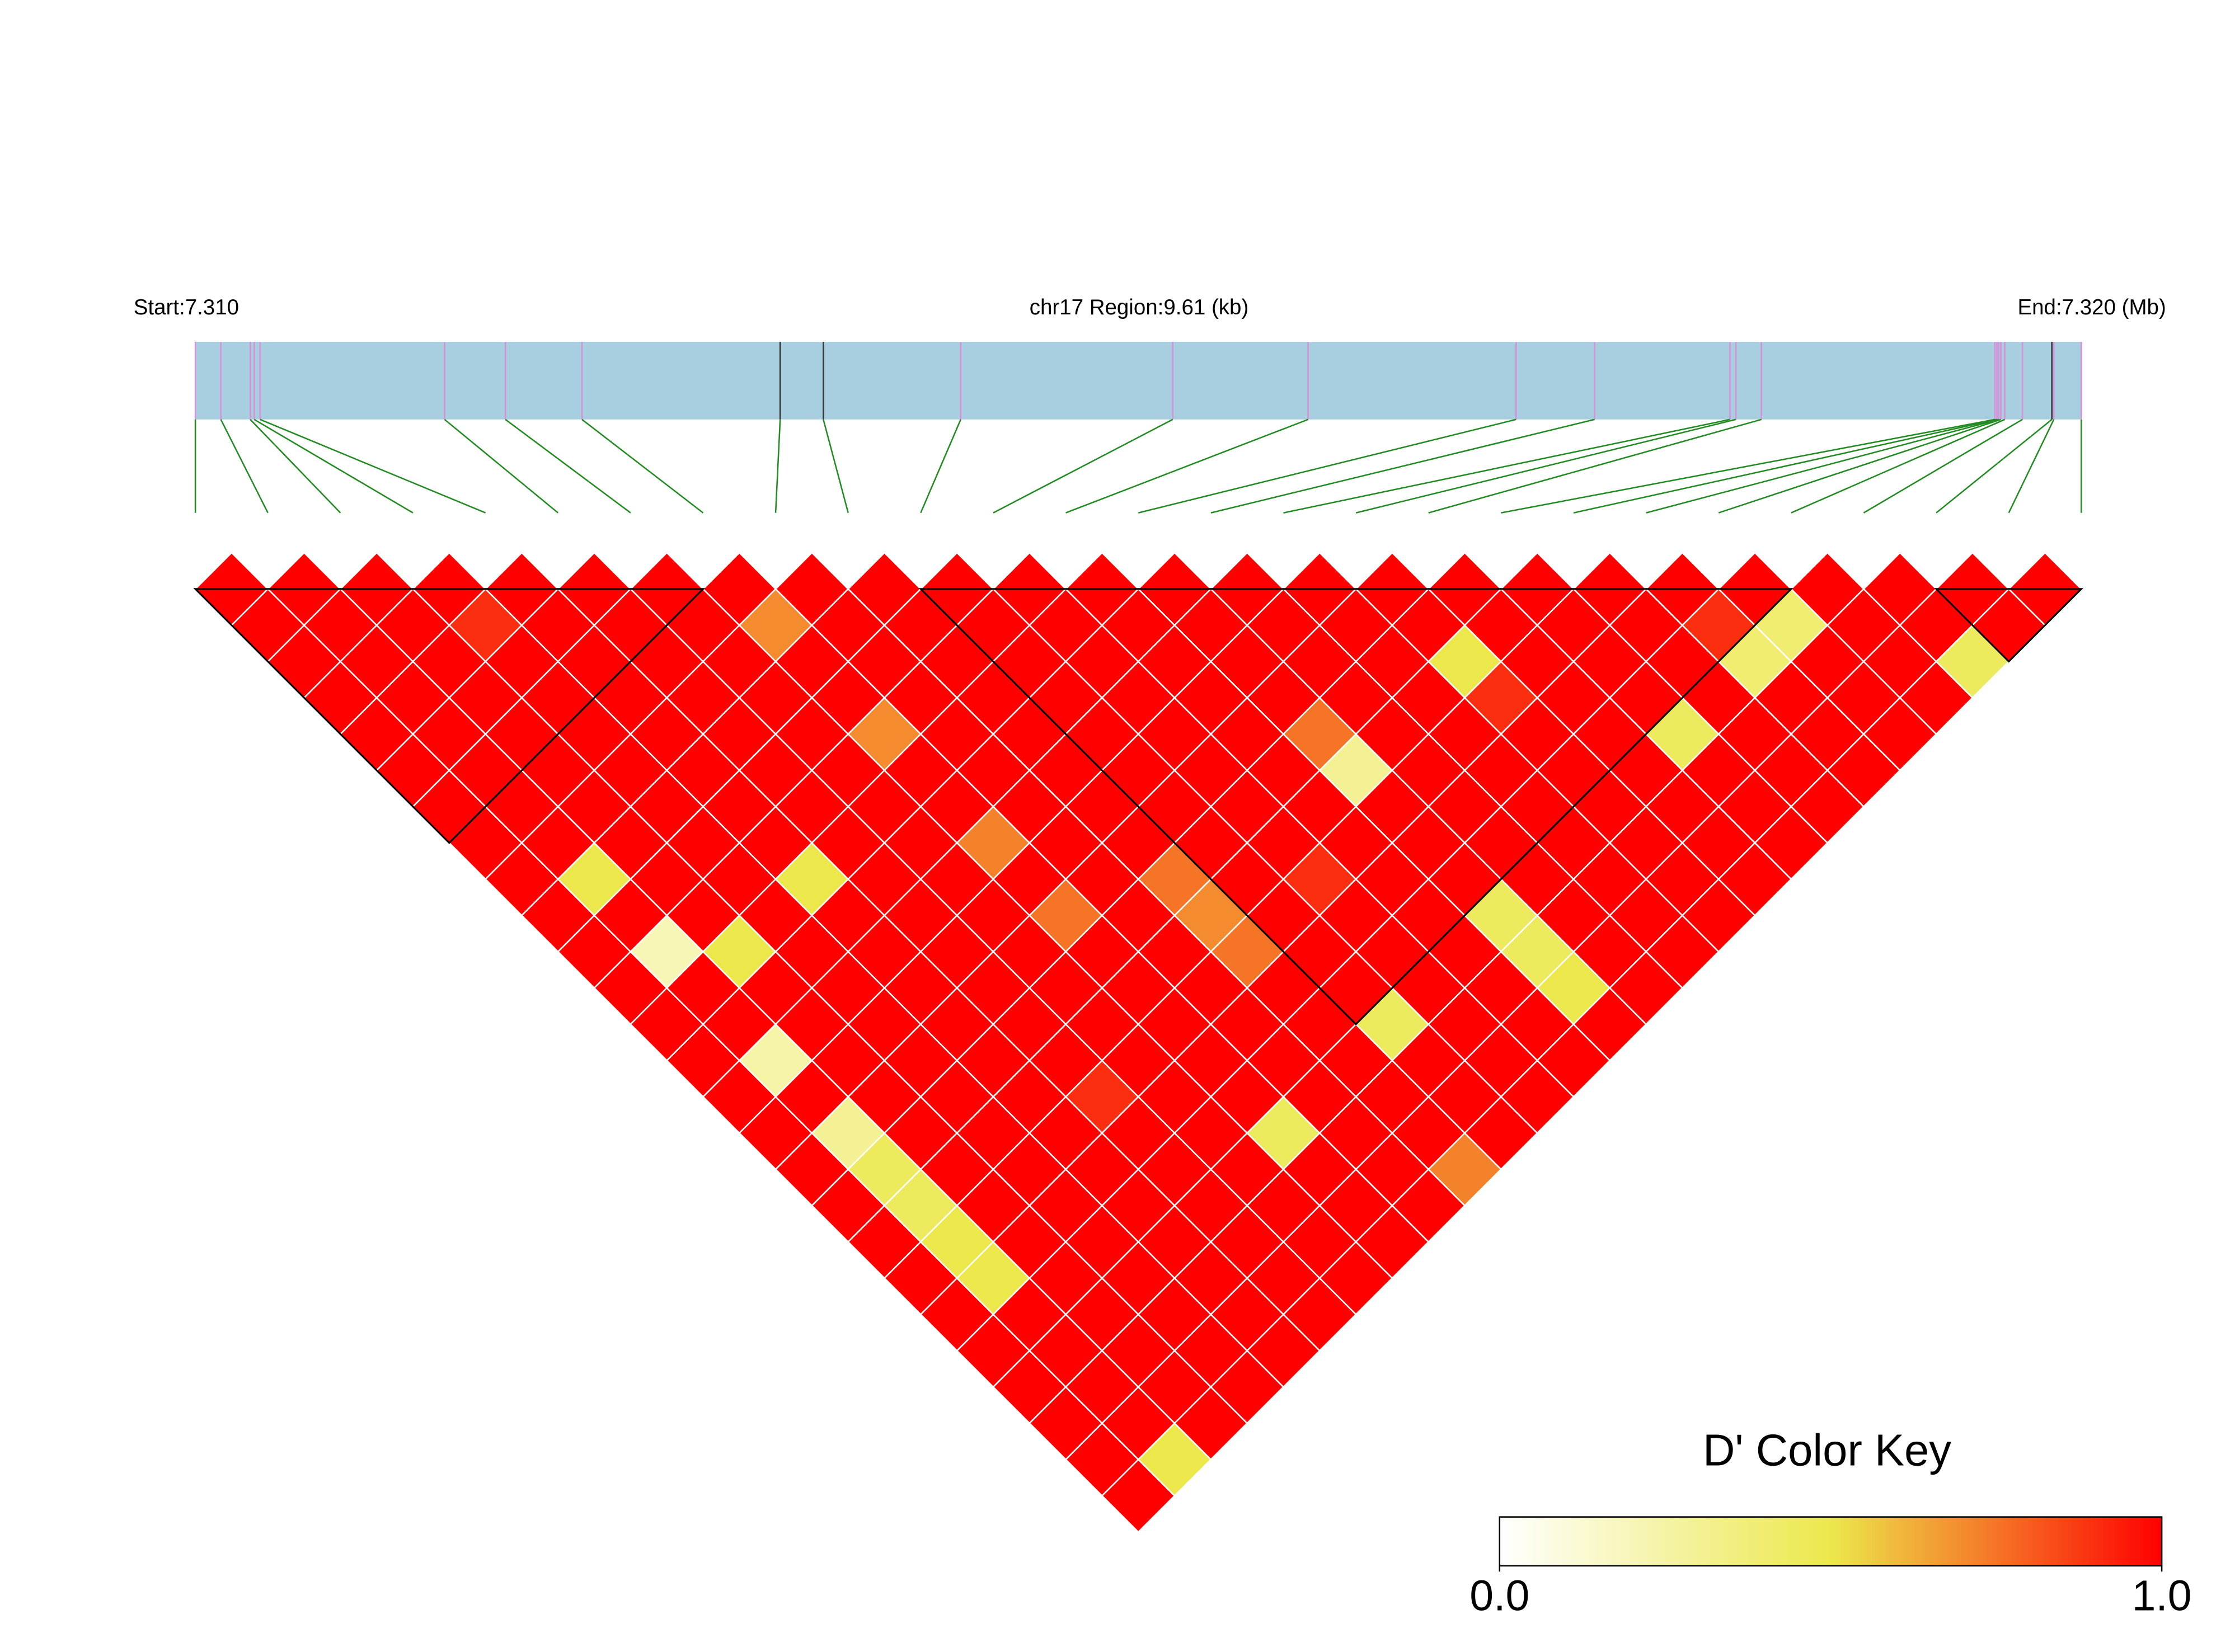 The image size is (2235, 1652). Describe the element at coordinates (1499, 1596) in the screenshot. I see `key-tick-label: 0.0` at that location.